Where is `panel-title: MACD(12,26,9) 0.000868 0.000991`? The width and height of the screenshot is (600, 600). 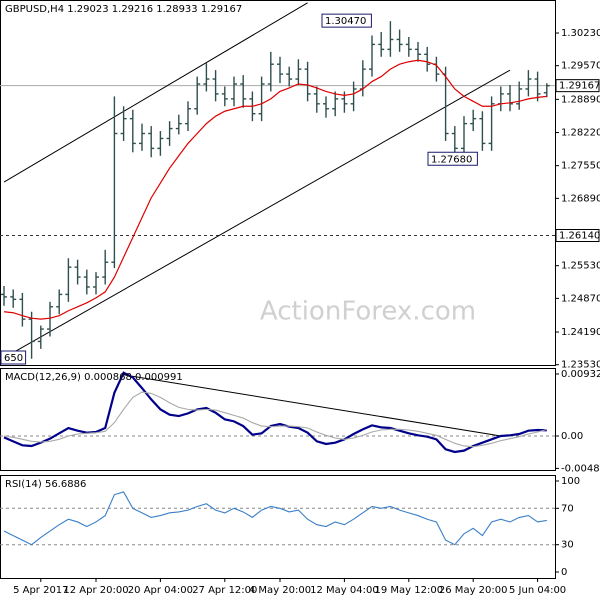
panel-title: MACD(12,26,9) 0.000868 0.000991 is located at coordinates (94, 377).